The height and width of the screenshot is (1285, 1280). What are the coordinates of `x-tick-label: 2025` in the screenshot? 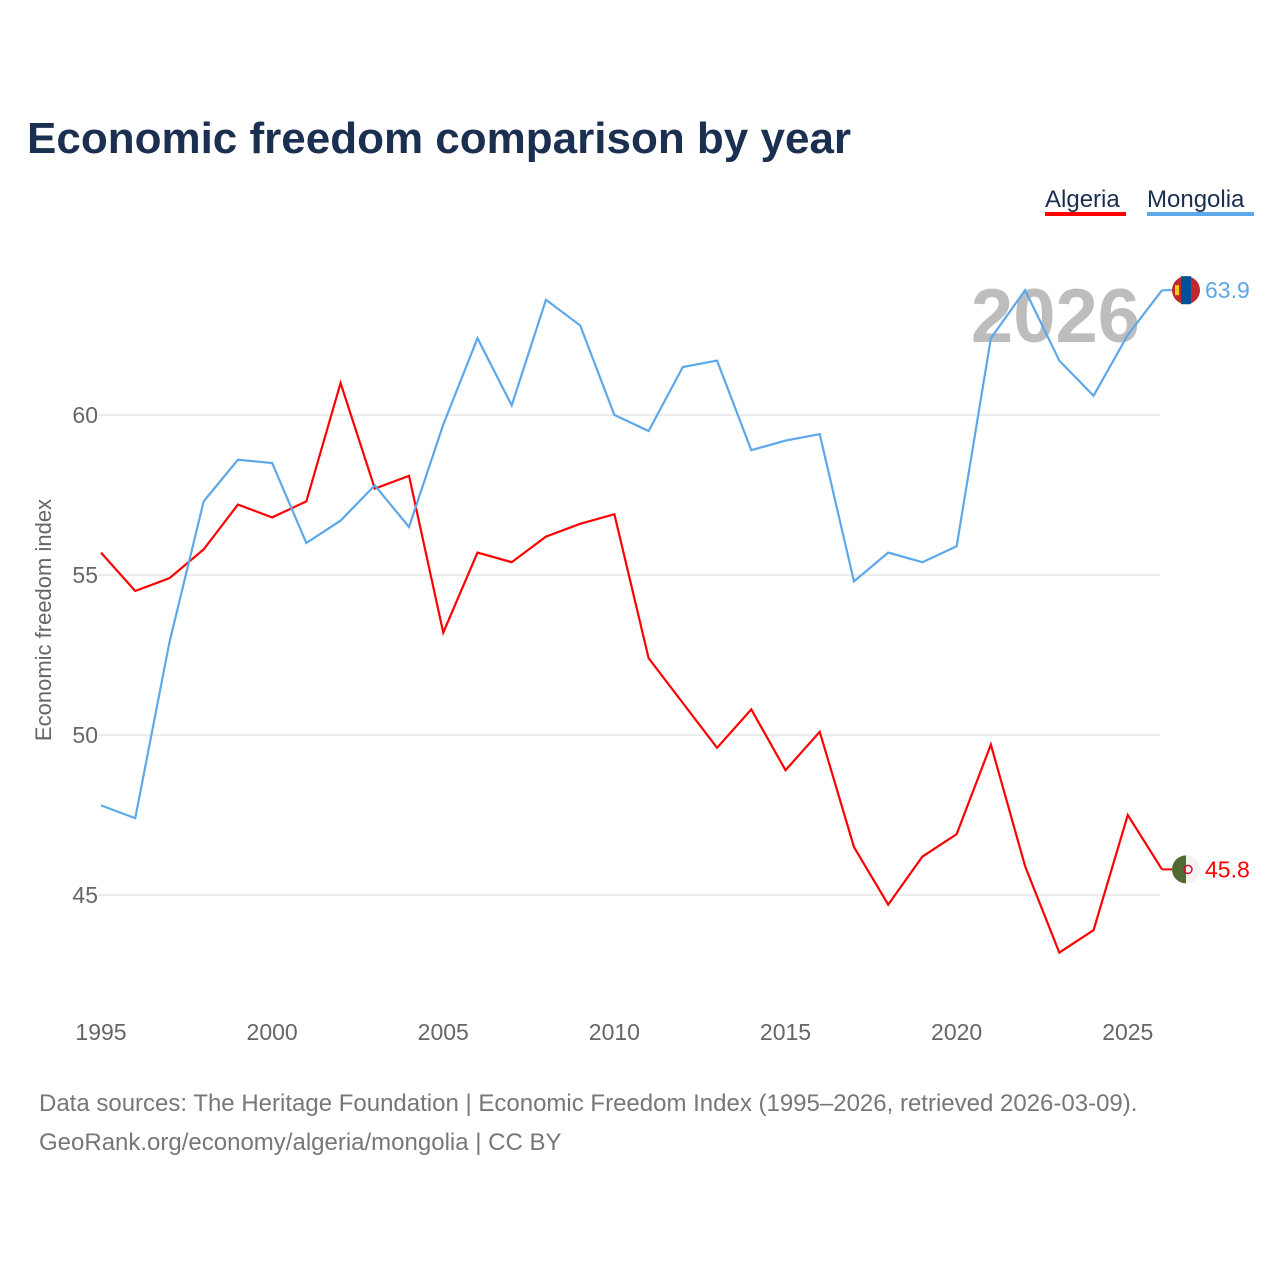 It's located at (1127, 1032).